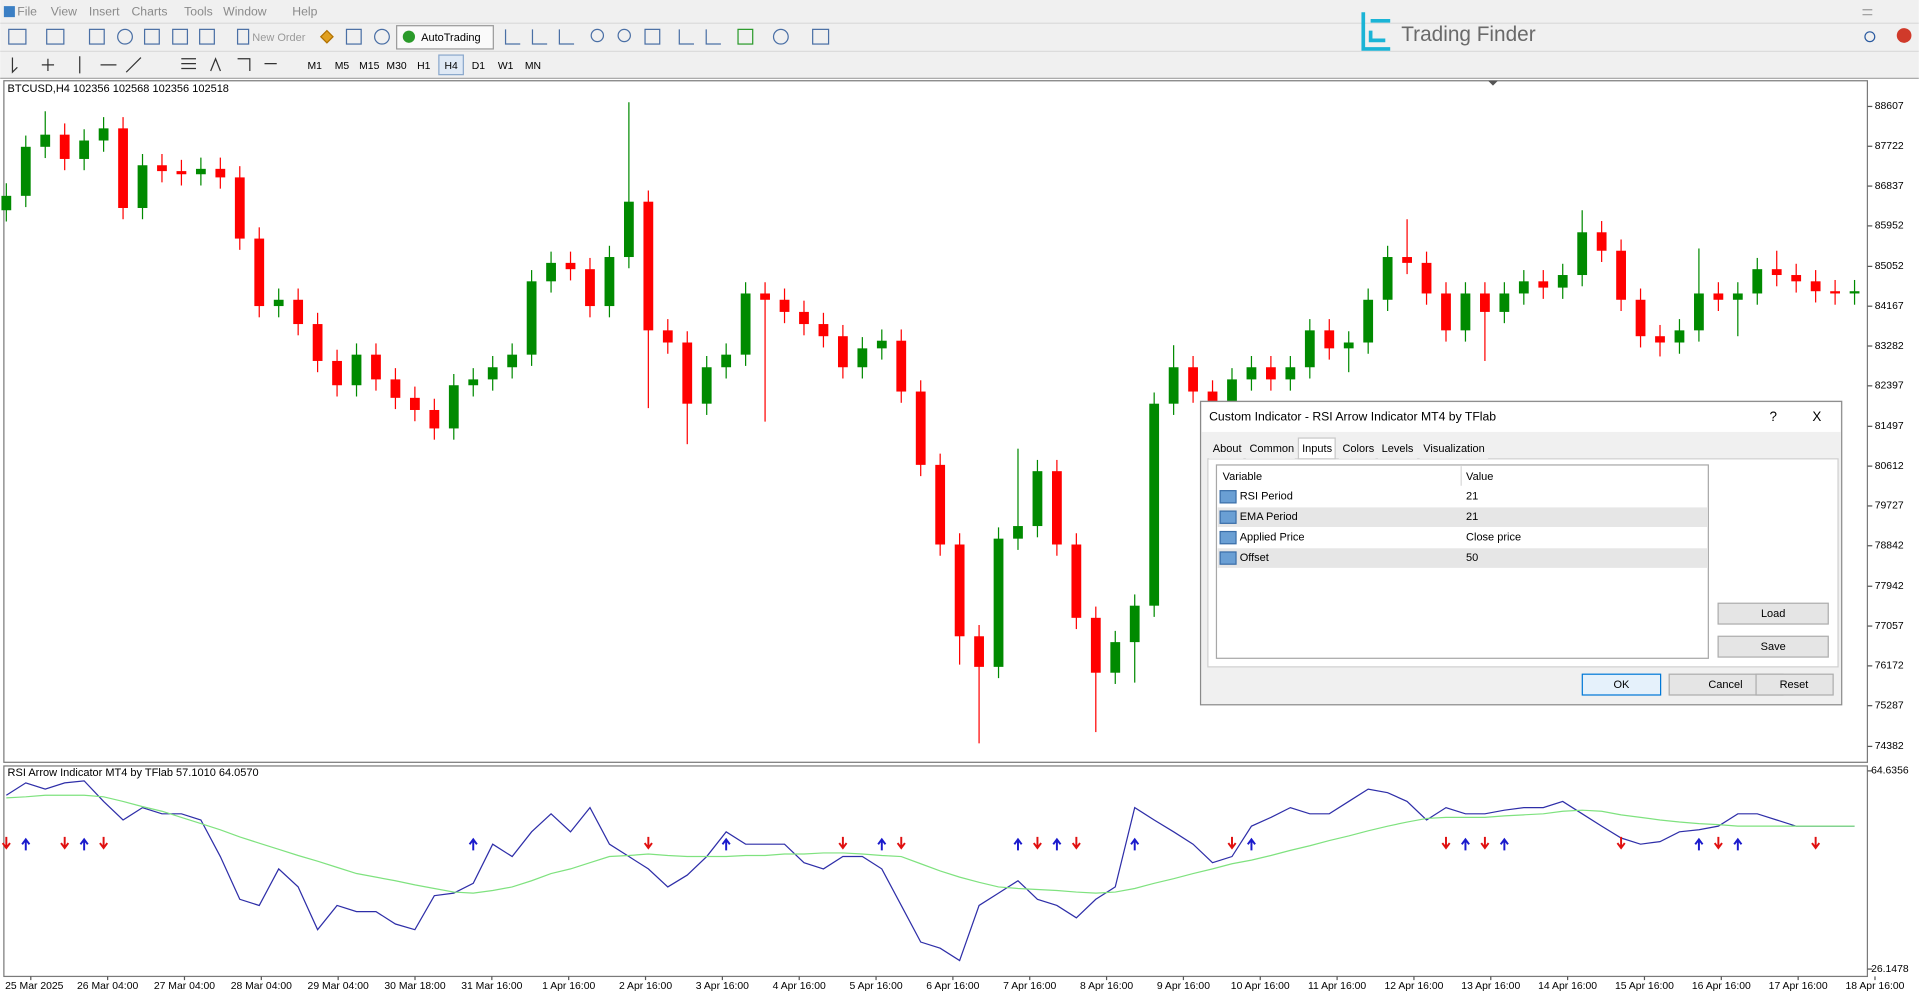  I want to click on input-value: Close price, so click(1493, 538).